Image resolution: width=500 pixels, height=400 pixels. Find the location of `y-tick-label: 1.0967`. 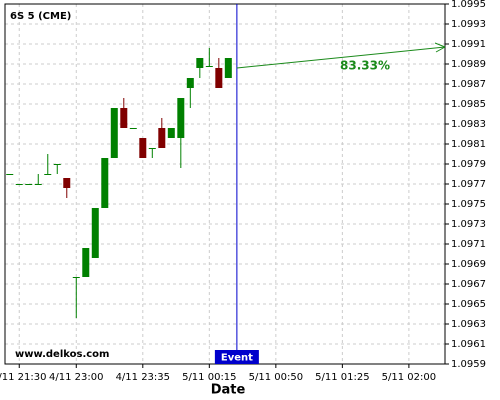

y-tick-label: 1.0967 is located at coordinates (468, 284).